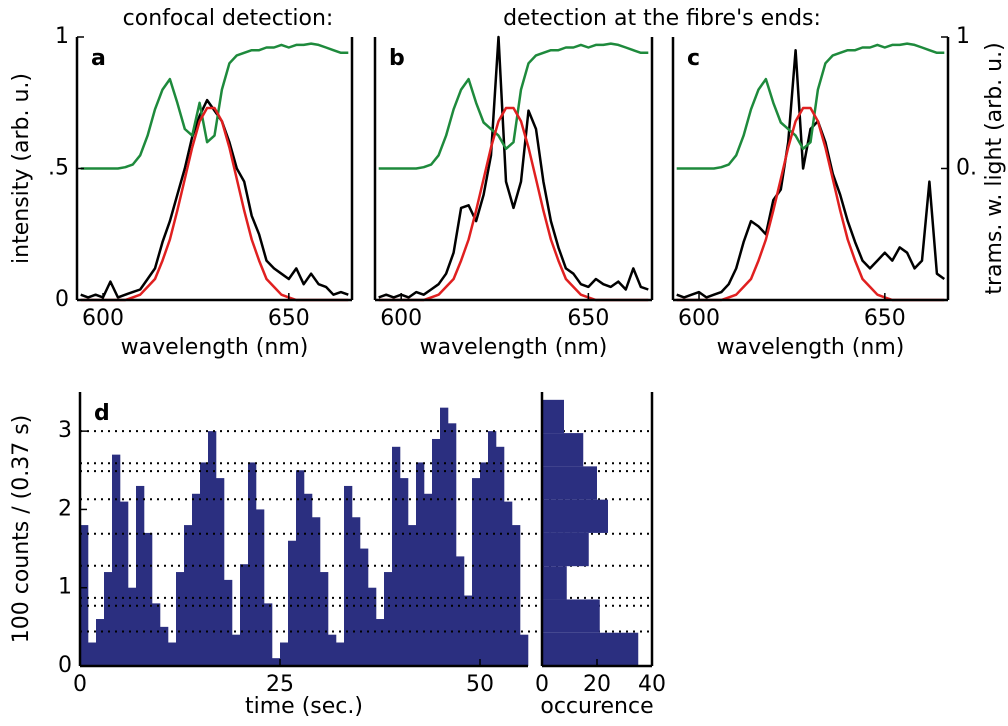 Image resolution: width=1008 pixels, height=726 pixels. What do you see at coordinates (693, 58) in the screenshot?
I see `panel-letter: c` at bounding box center [693, 58].